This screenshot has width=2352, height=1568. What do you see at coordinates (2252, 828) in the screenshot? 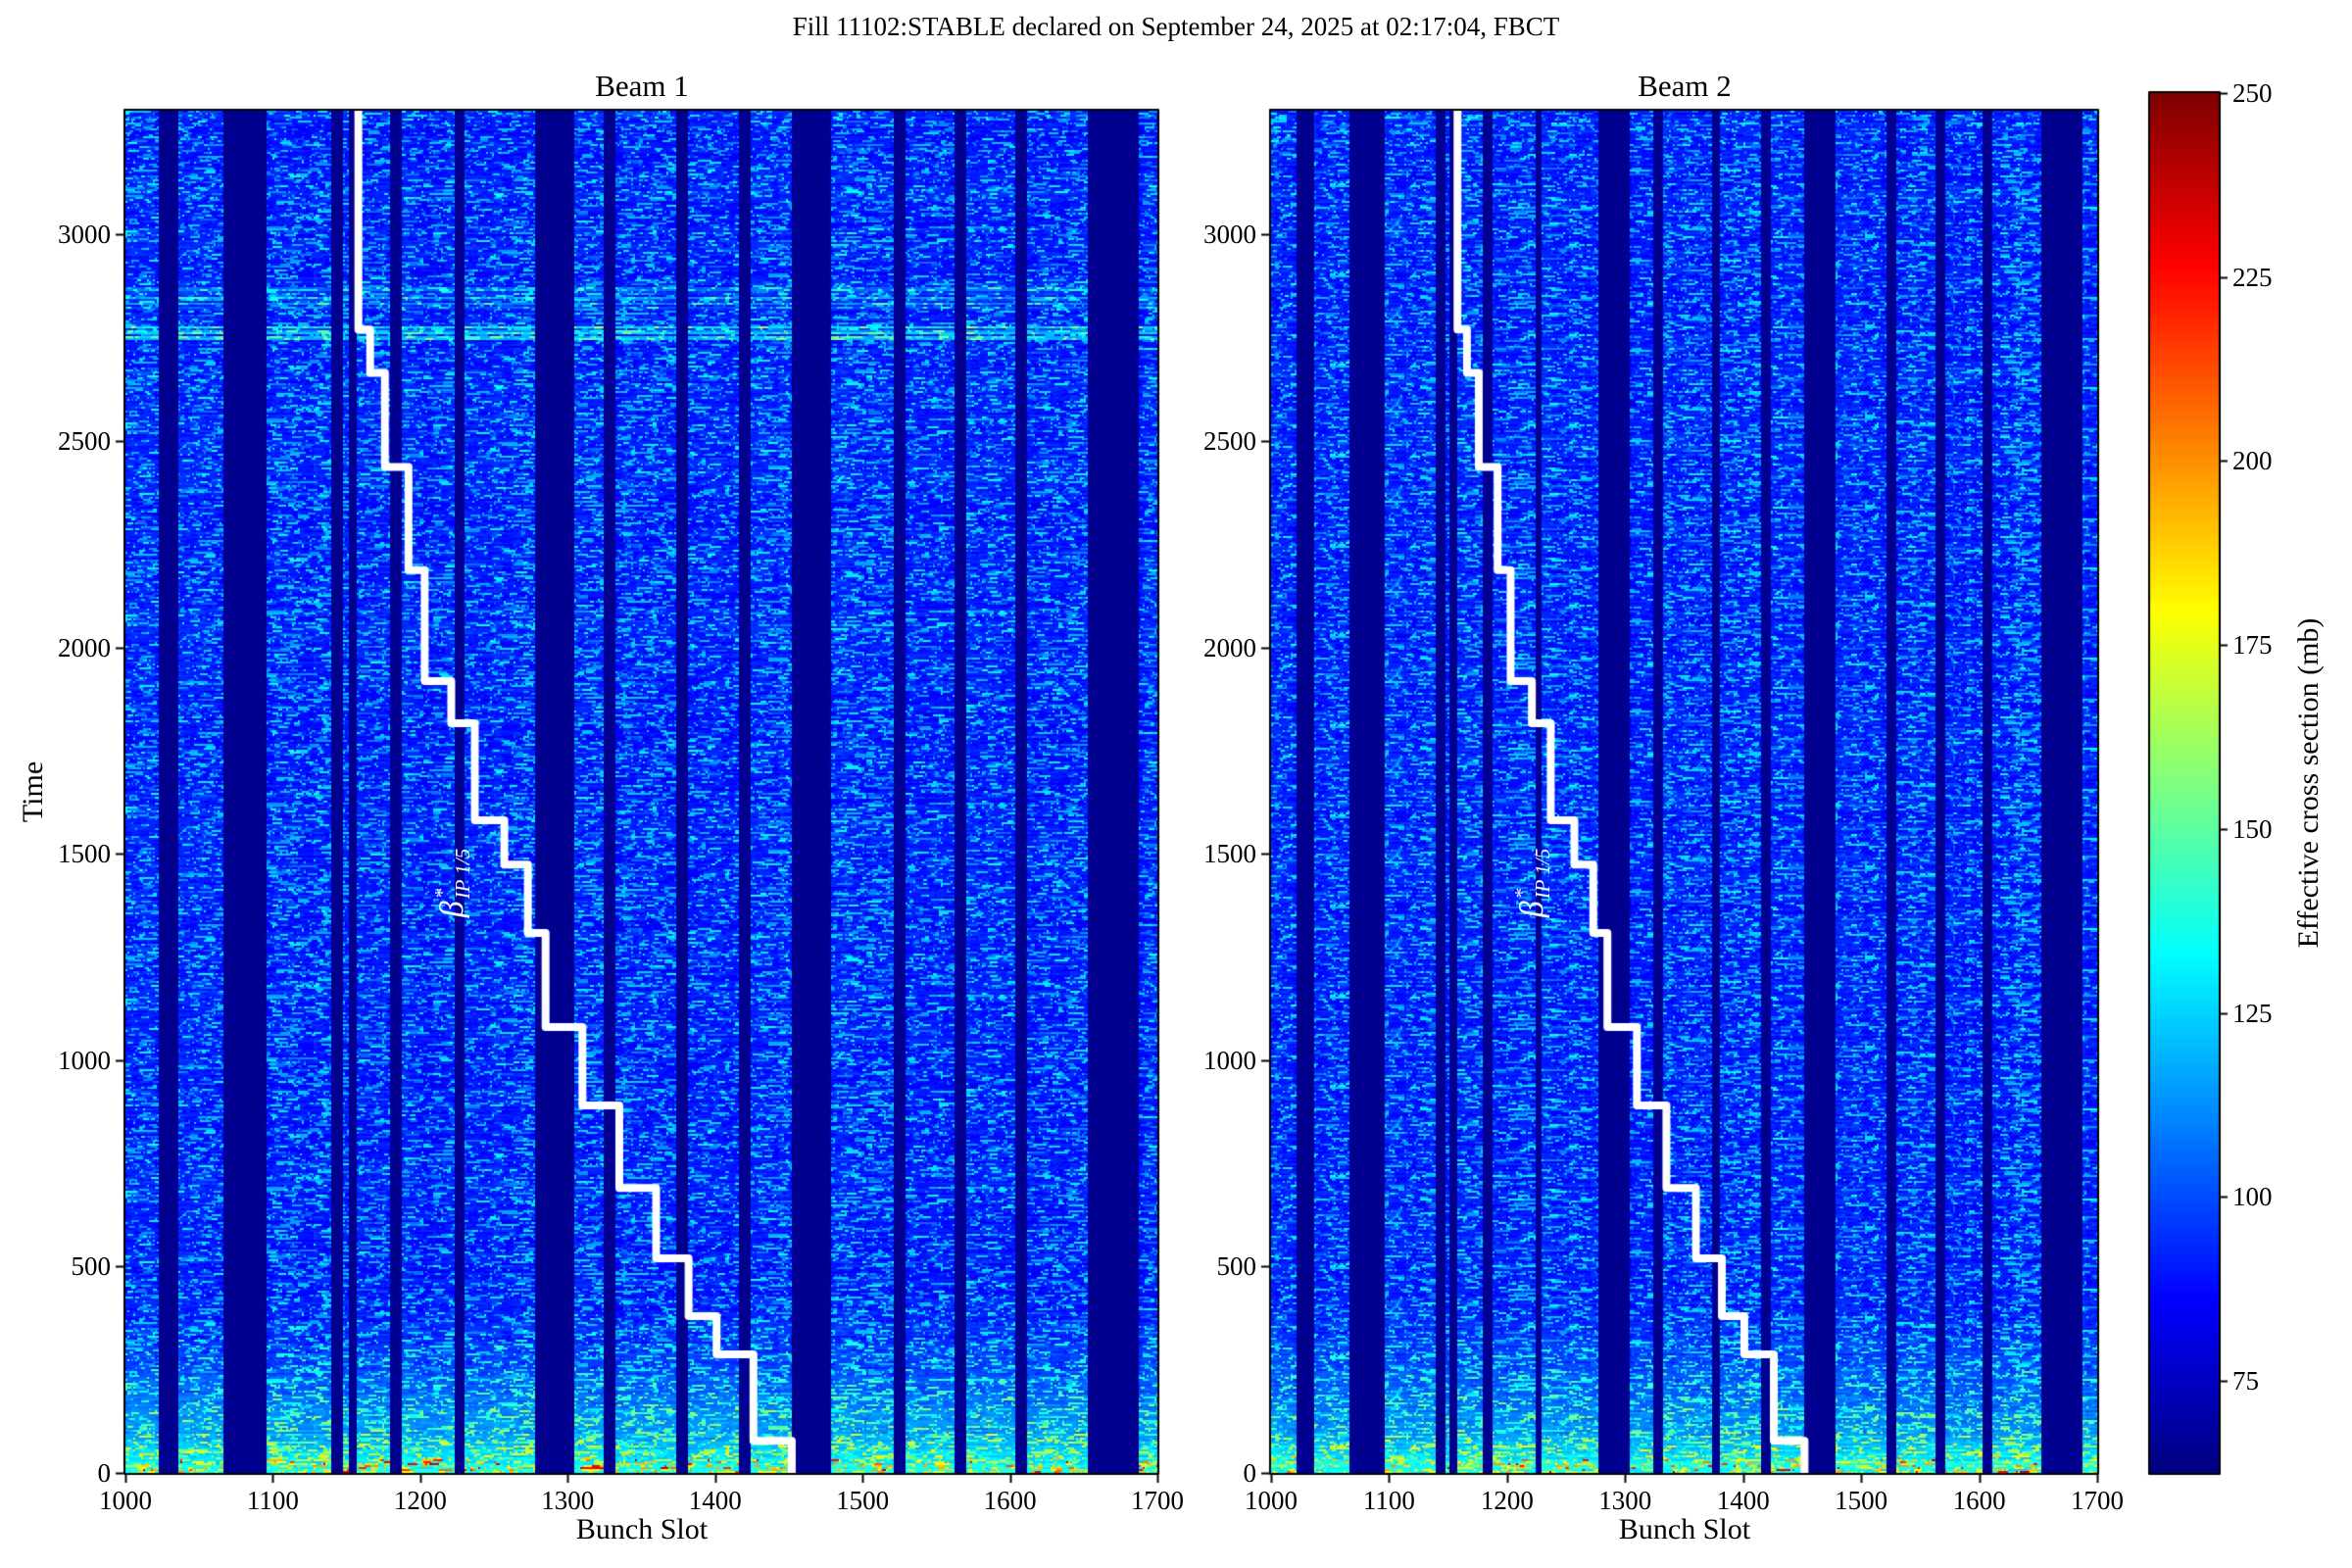
I see `colorbar-tick-label: 150` at bounding box center [2252, 828].